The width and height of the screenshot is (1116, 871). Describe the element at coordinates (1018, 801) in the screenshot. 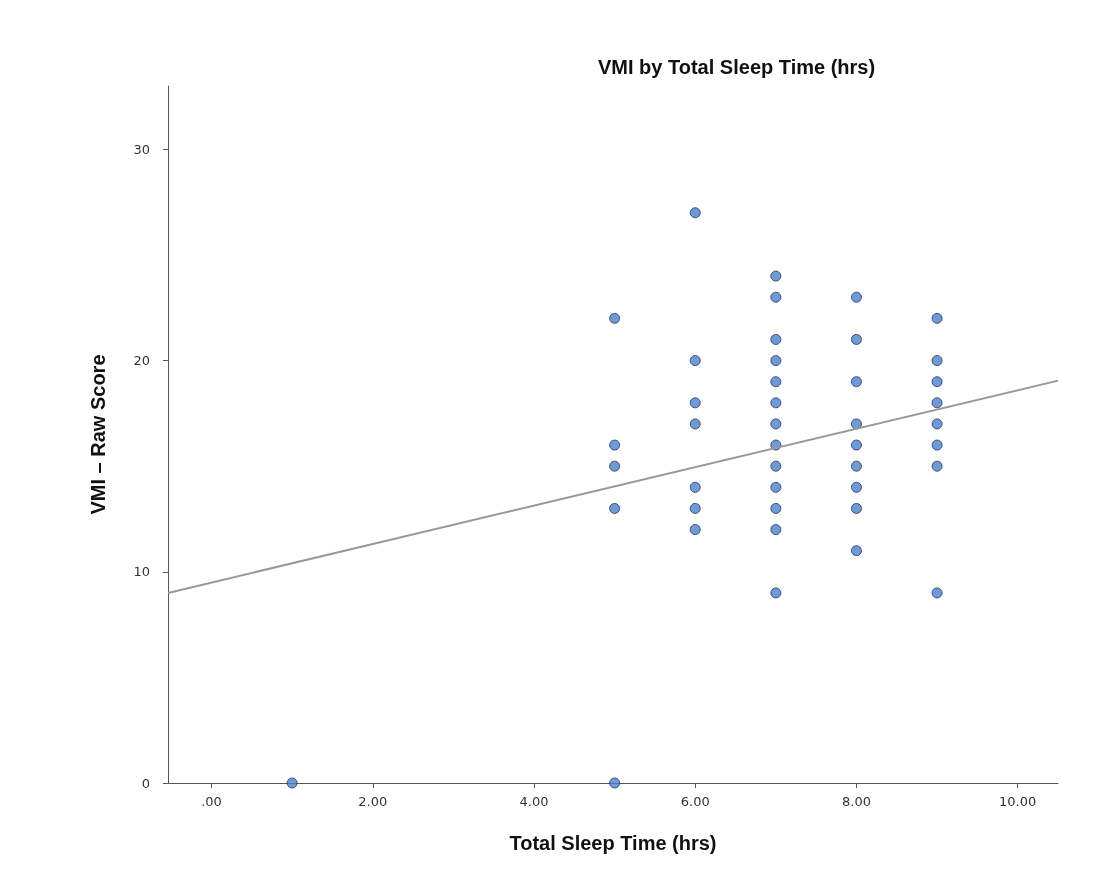

I see `x-tick-label: 10.00` at that location.